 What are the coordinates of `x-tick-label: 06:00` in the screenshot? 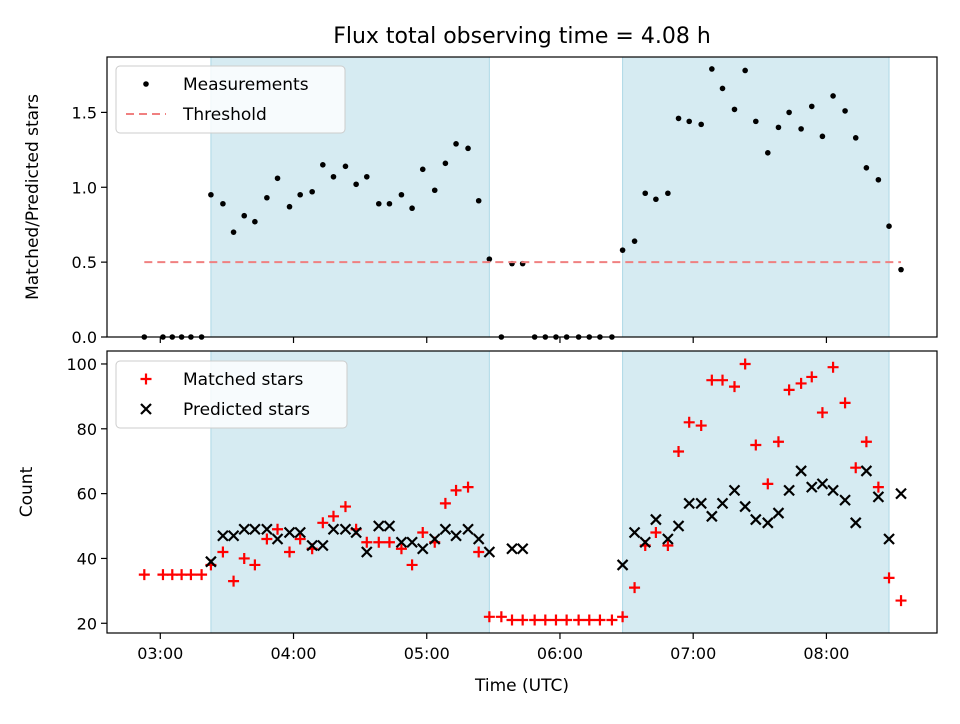 It's located at (560, 653).